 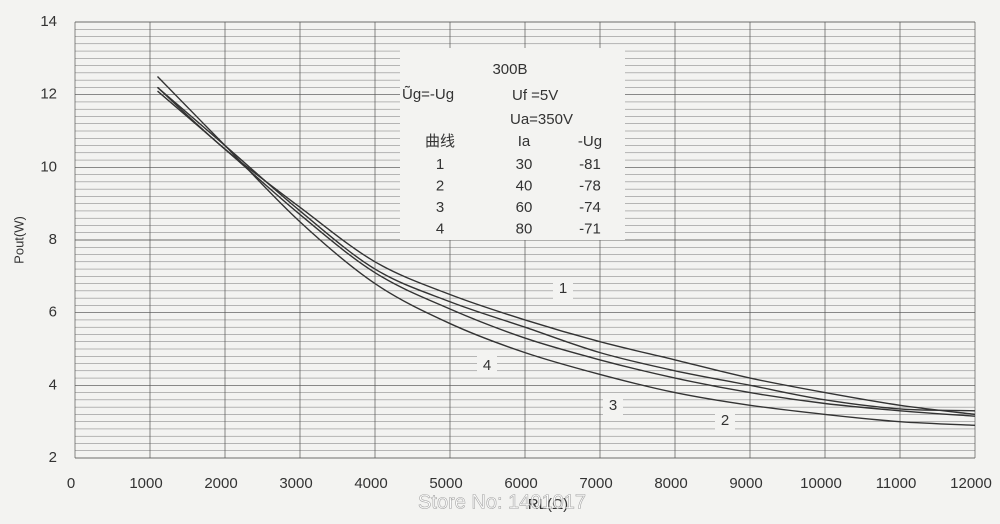 I want to click on legend-label: 1, so click(x=563, y=288).